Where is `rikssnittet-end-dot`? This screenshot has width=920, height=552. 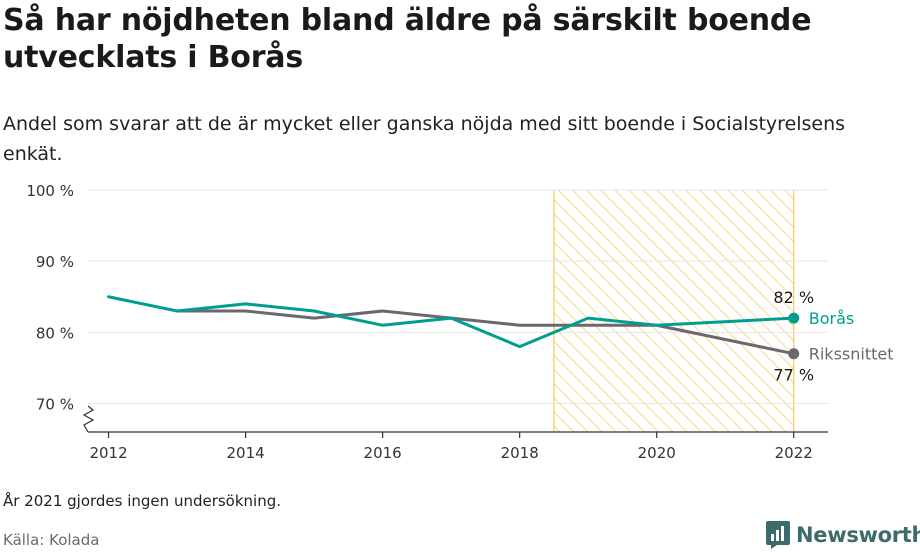 rikssnittet-end-dot is located at coordinates (794, 354).